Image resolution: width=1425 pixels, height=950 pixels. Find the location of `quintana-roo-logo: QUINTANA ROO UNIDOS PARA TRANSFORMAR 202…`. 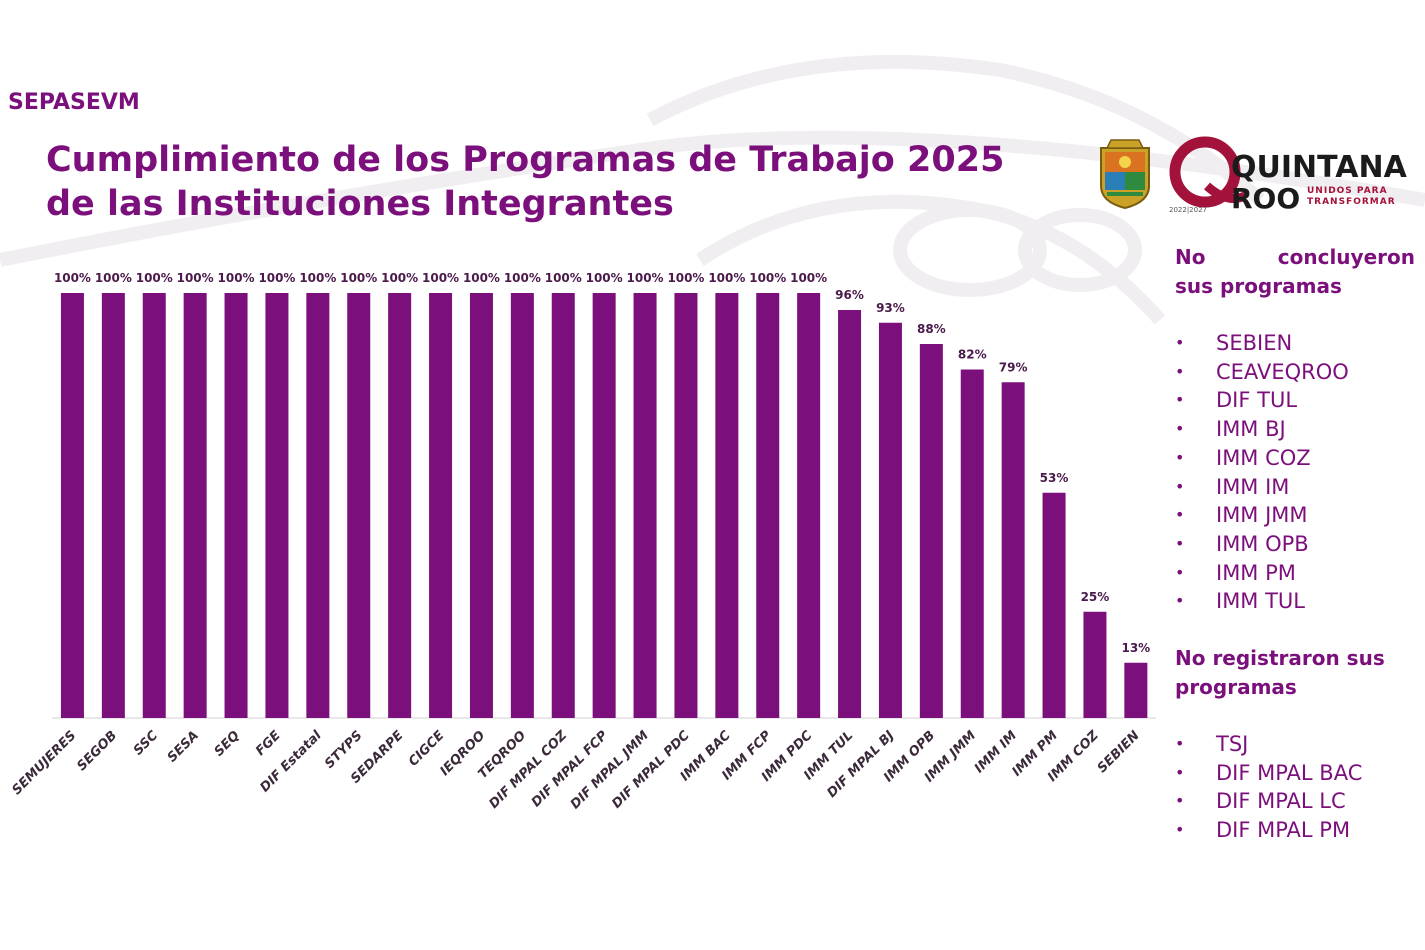

quintana-roo-logo: QUINTANA ROO UNIDOS PARA TRANSFORMAR 202… is located at coordinates (1285, 174).